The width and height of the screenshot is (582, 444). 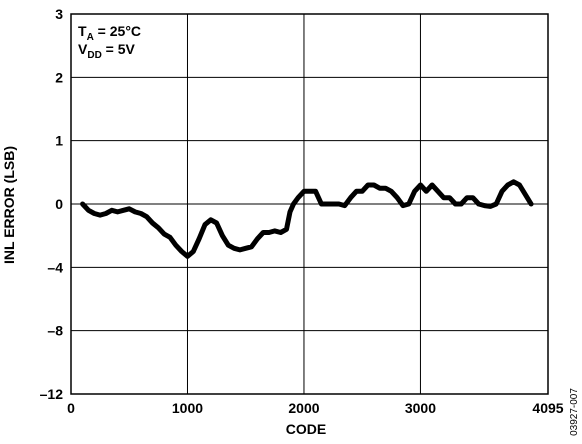 I want to click on series-line, so click(x=307, y=219).